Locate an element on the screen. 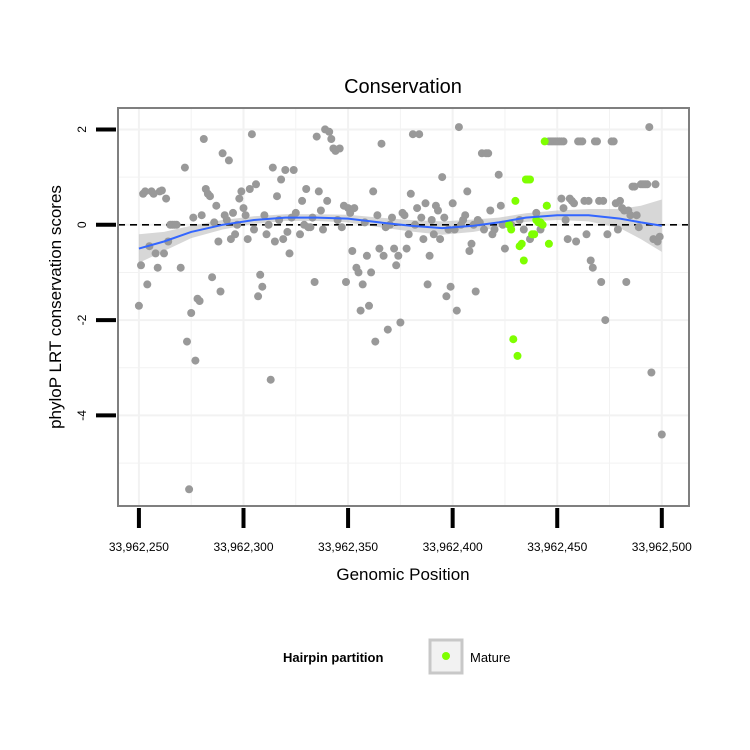 Image resolution: width=750 pixels, height=750 pixels. y-tick-label: -2 is located at coordinates (82, 319).